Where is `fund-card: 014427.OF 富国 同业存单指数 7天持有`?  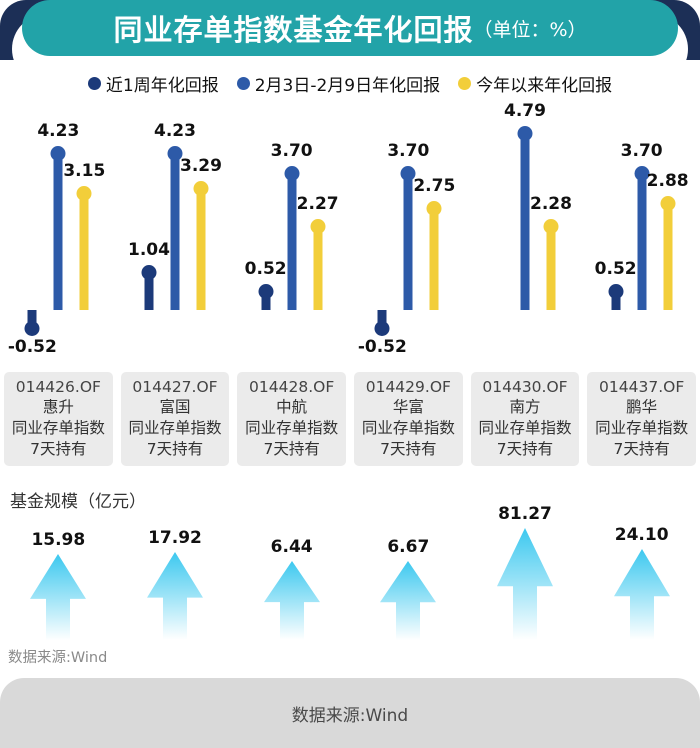 fund-card: 014427.OF 富国 同业存单指数 7天持有 is located at coordinates (175, 419).